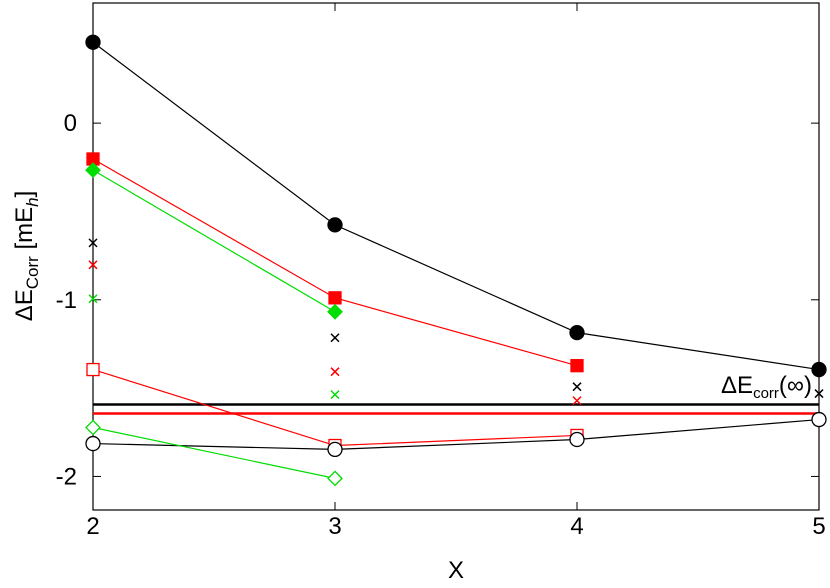  What do you see at coordinates (456, 570) in the screenshot?
I see `x-axis-label: X` at bounding box center [456, 570].